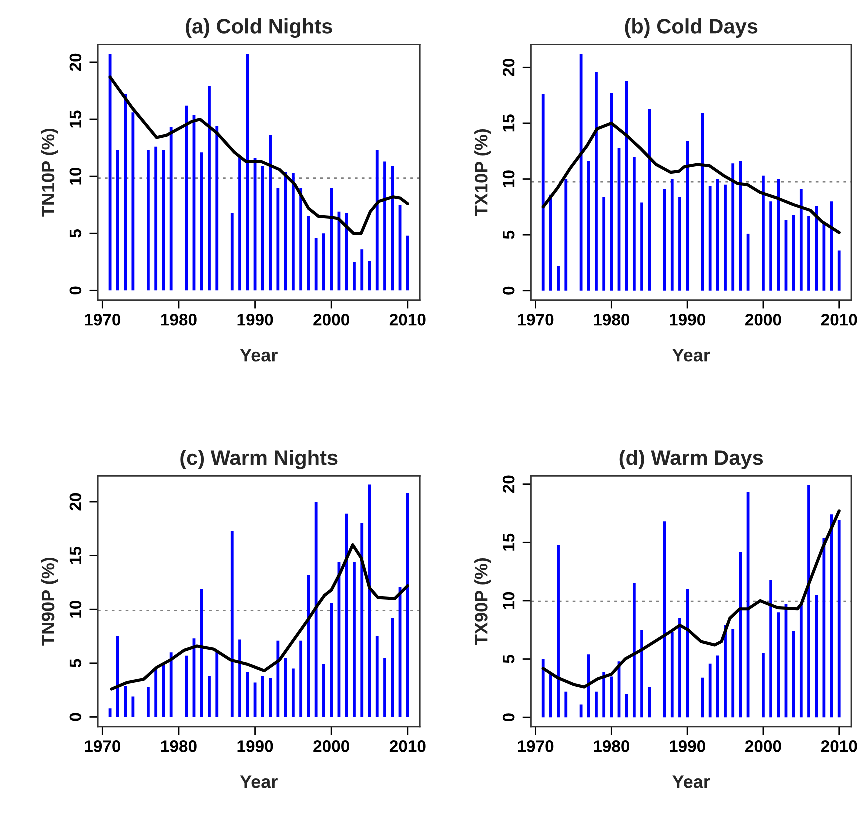 The width and height of the screenshot is (868, 814). Describe the element at coordinates (332, 320) in the screenshot. I see `x-tick-label: 2000` at that location.